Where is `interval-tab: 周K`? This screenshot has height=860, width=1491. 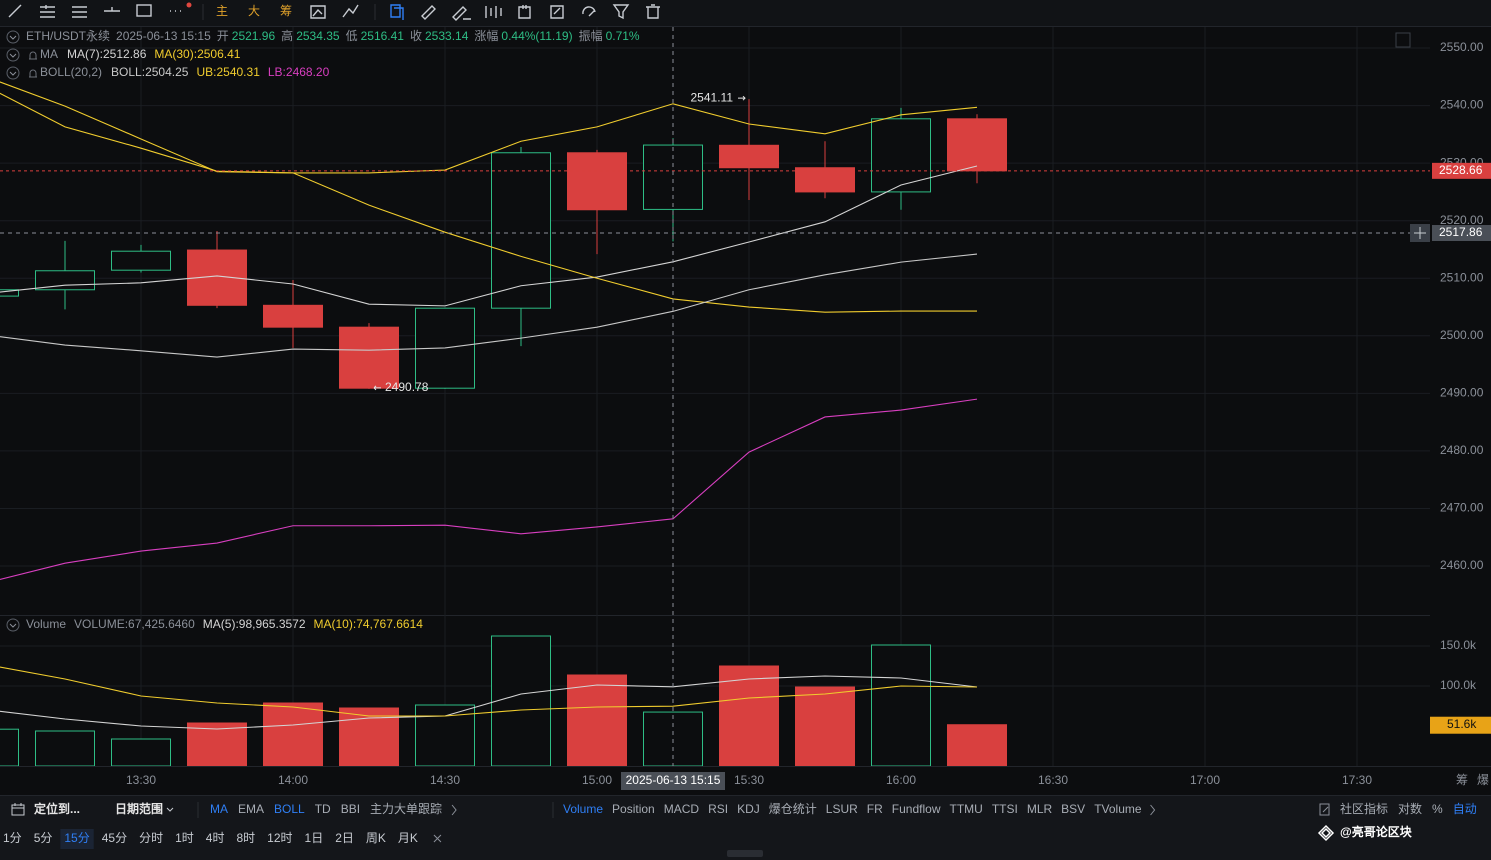
interval-tab: 周K is located at coordinates (376, 838).